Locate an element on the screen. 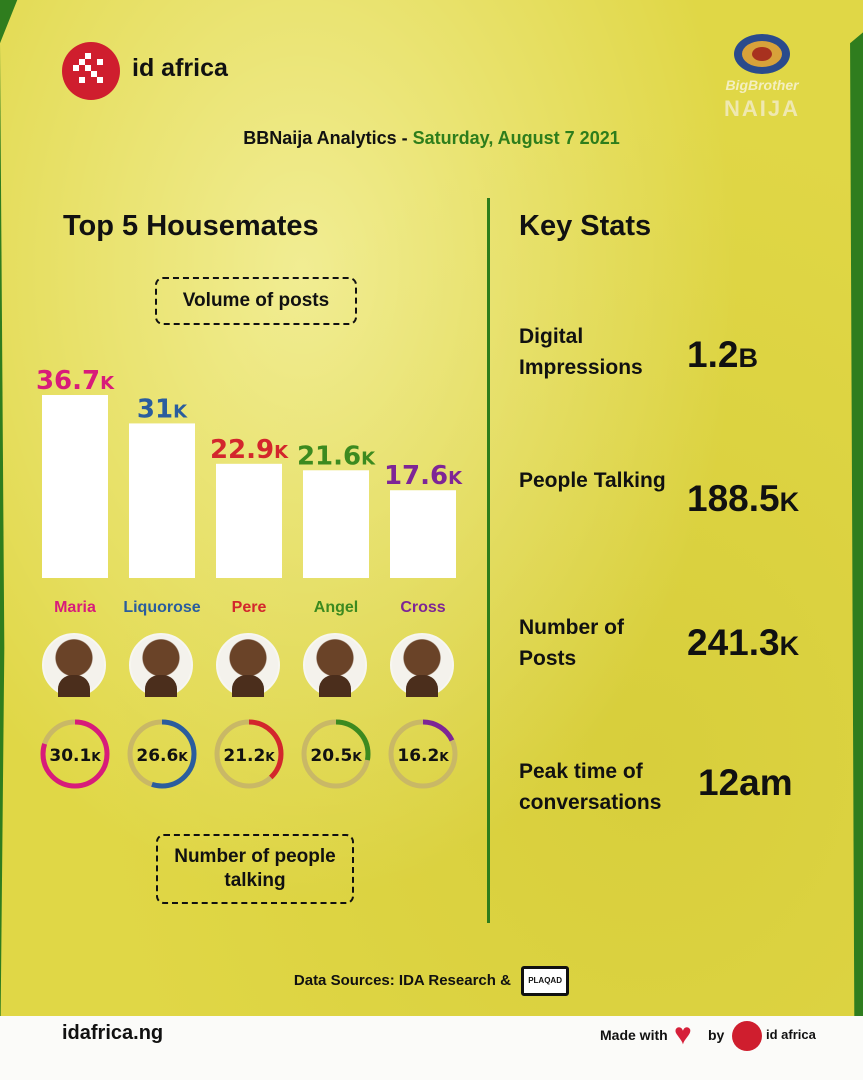 Image resolution: width=863 pixels, height=1080 pixels. ring-value-label: 21.2K is located at coordinates (249, 756).